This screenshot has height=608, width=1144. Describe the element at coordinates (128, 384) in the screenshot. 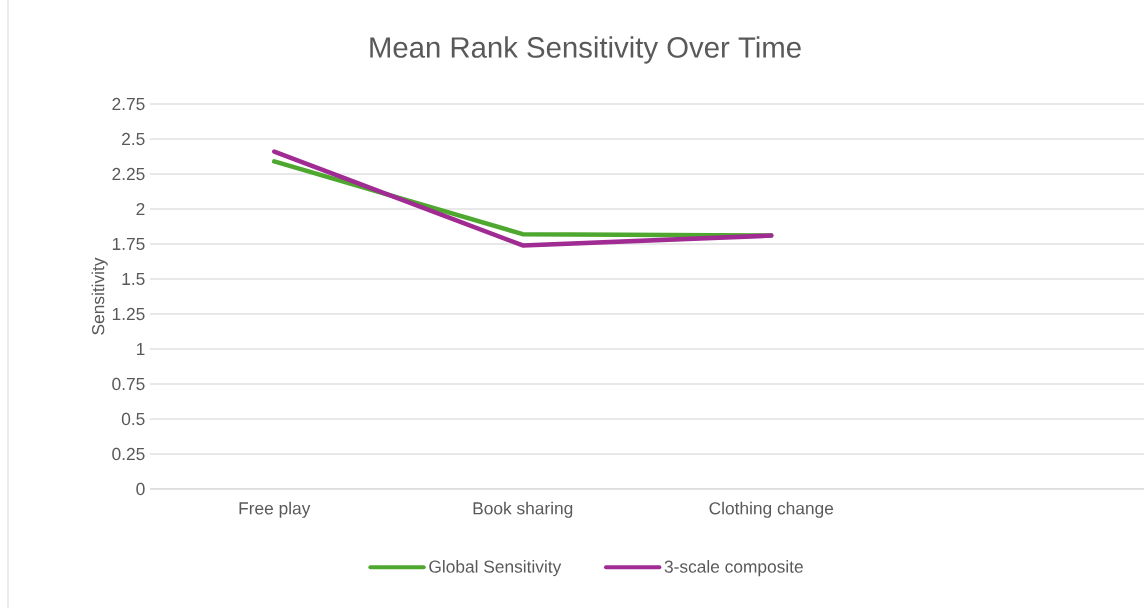

I see `y-tick-label: 0.75` at that location.